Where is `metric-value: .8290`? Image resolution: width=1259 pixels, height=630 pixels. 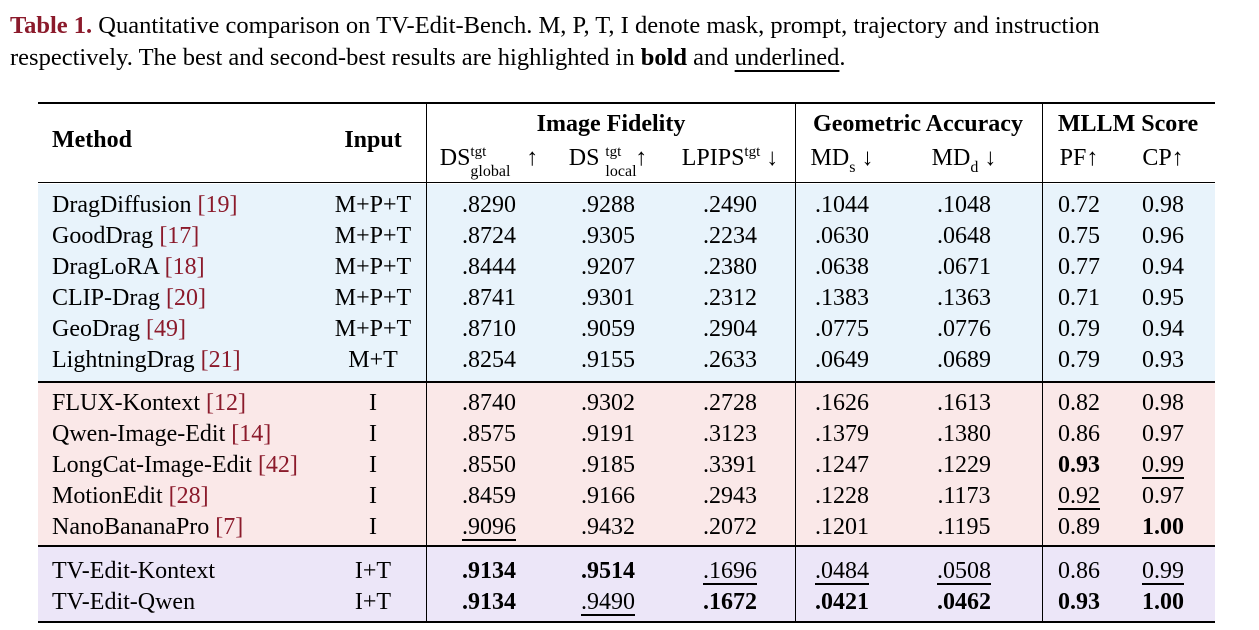
metric-value: .8290 is located at coordinates (489, 205).